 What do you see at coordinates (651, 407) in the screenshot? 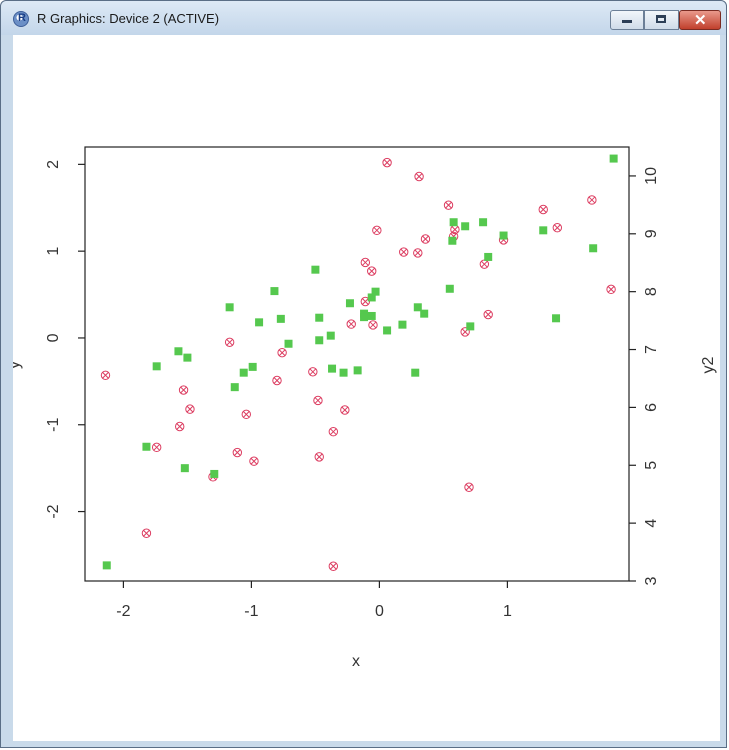
I see `y2-tick-label: 6` at bounding box center [651, 407].